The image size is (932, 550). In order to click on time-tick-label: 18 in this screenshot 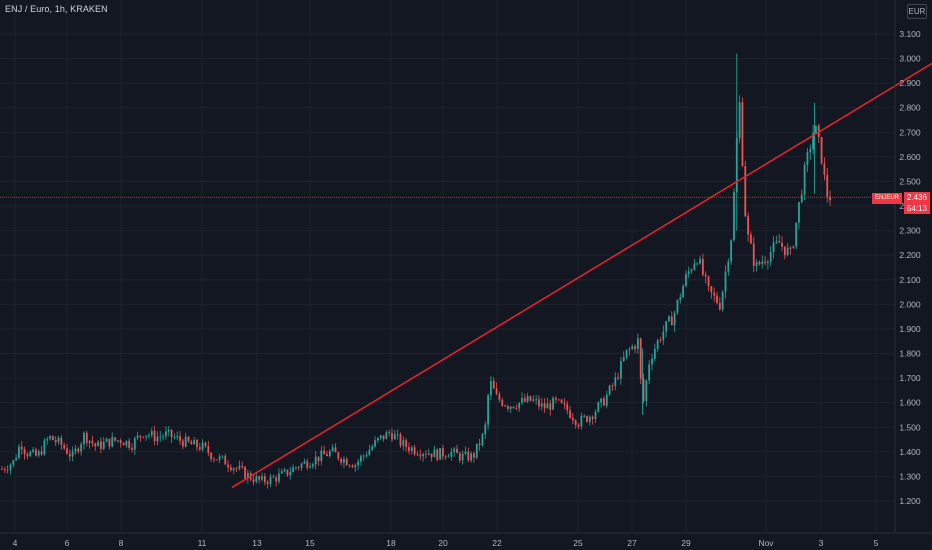, I will do `click(391, 543)`.